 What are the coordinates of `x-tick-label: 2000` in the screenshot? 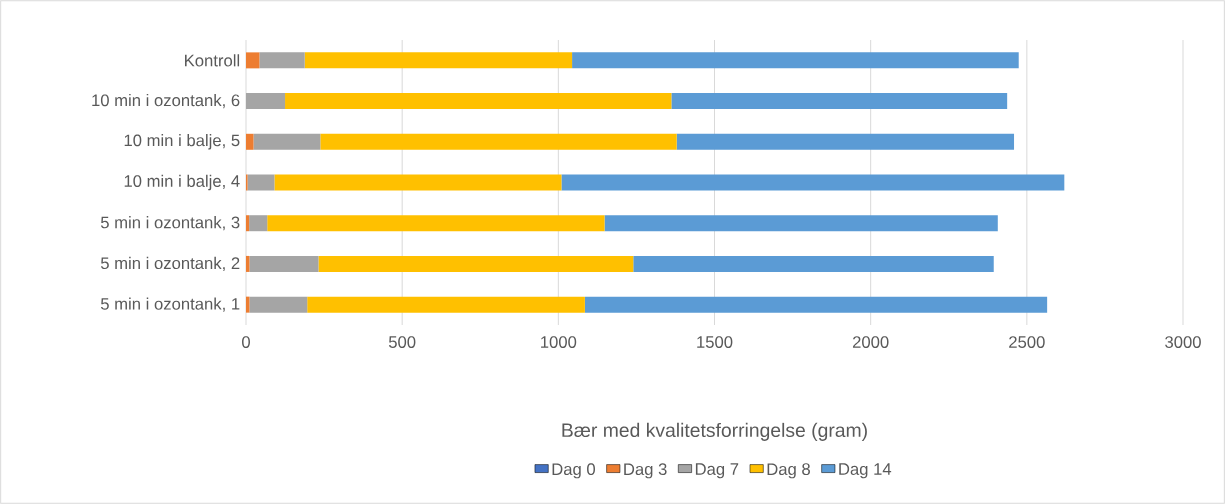 It's located at (870, 342).